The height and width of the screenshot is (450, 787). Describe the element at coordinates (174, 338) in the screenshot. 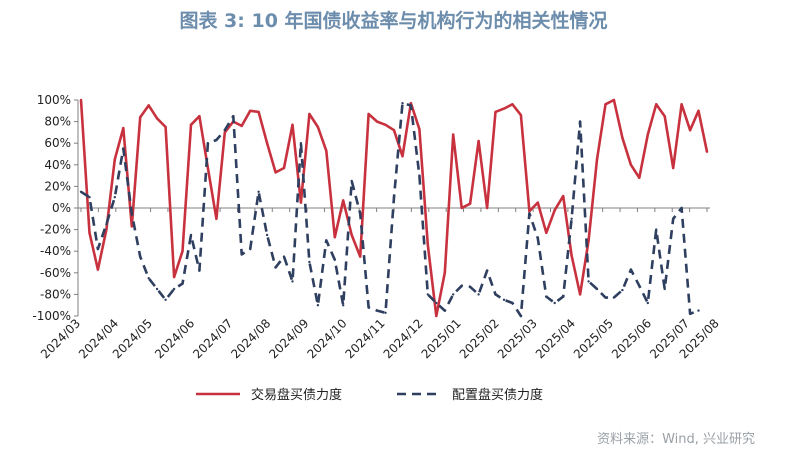

I see `x-tick-label: 2024/06` at that location.